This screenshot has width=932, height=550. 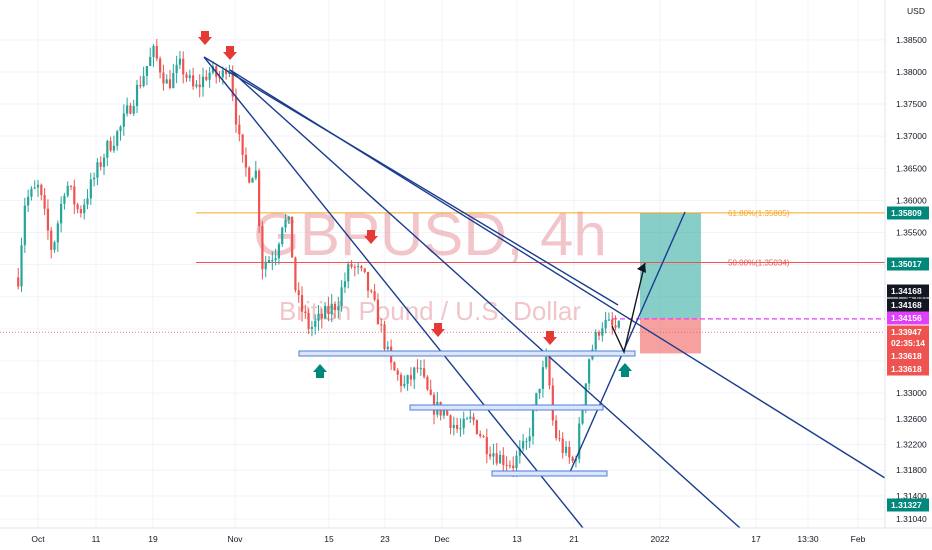 What do you see at coordinates (911, 136) in the screenshot?
I see `y-tick-label: 1.37000` at bounding box center [911, 136].